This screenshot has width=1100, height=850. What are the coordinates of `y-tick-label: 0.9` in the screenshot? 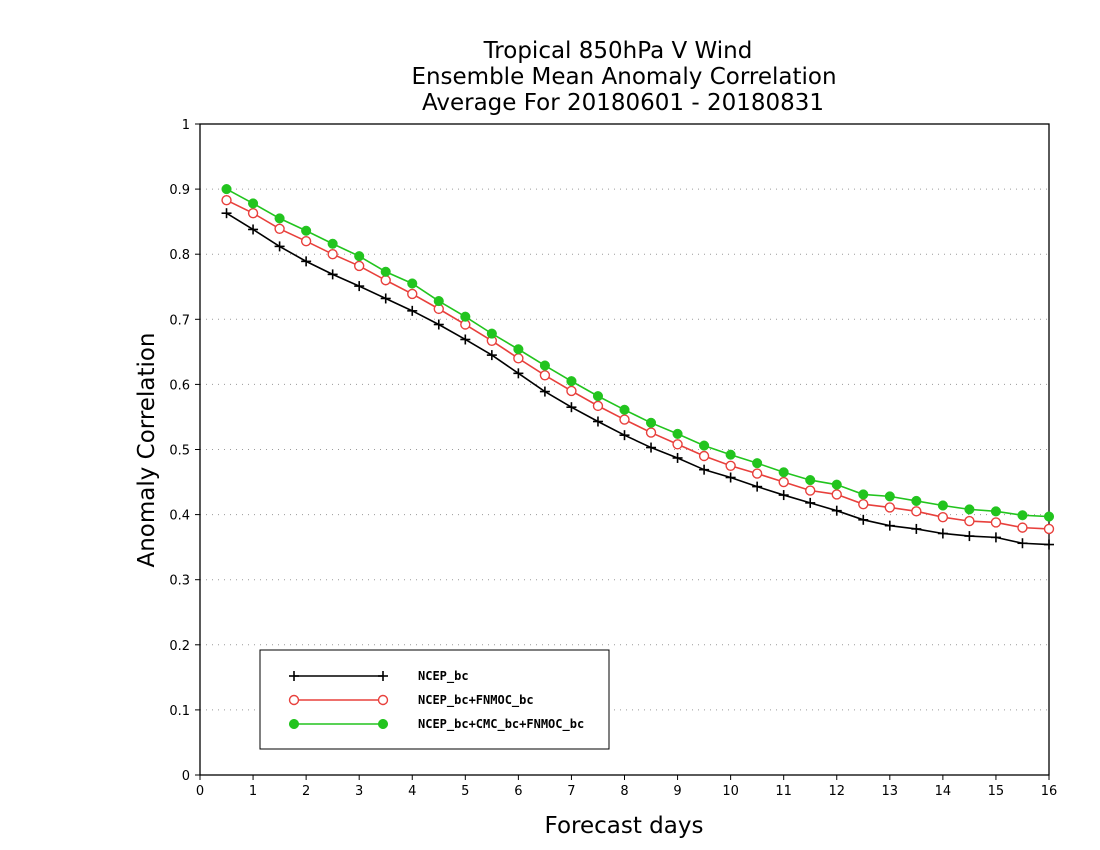 It's located at (179, 190).